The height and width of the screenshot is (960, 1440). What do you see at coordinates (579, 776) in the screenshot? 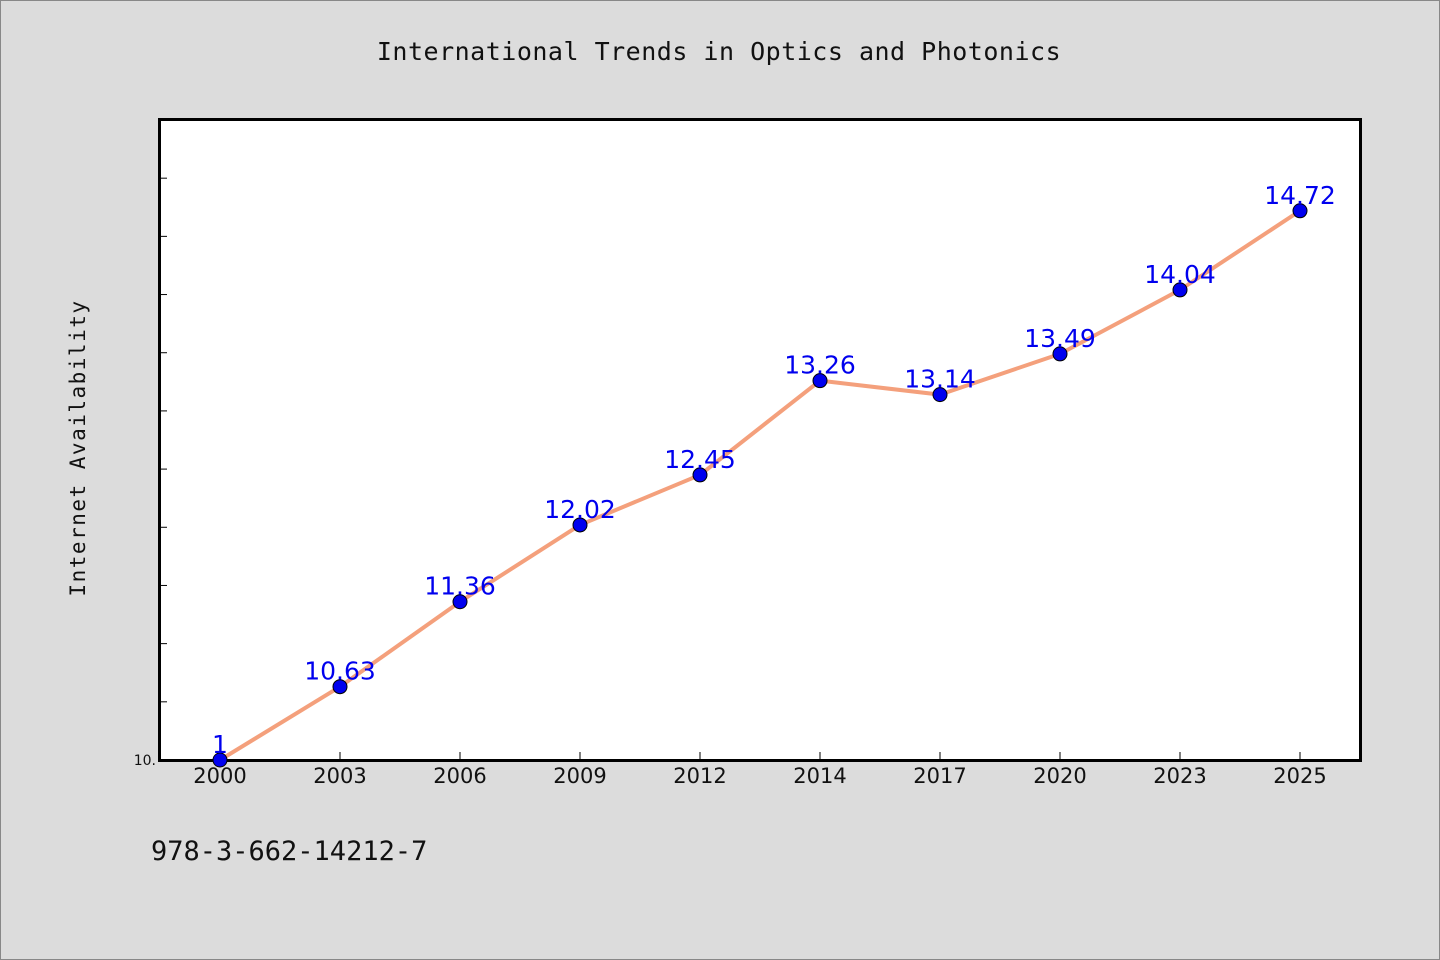
I see `x-tick-label: 2009` at bounding box center [579, 776].